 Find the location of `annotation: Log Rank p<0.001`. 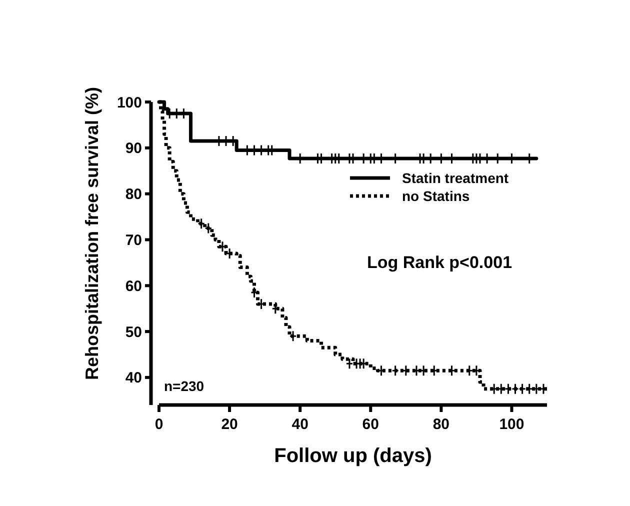

annotation: Log Rank p<0.001 is located at coordinates (439, 262).